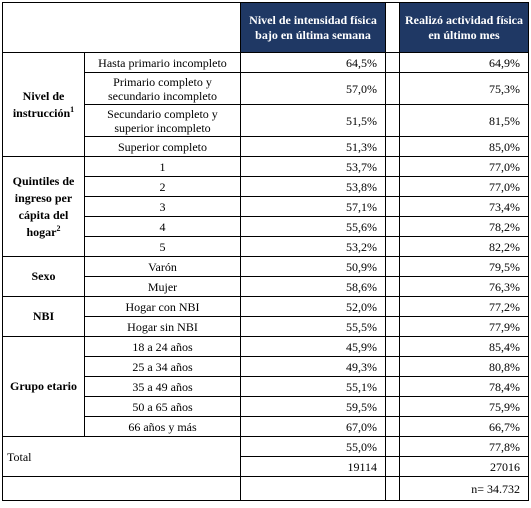 The height and width of the screenshot is (508, 531). Describe the element at coordinates (313, 386) in the screenshot. I see `value-low-intensity: 55,1%` at that location.